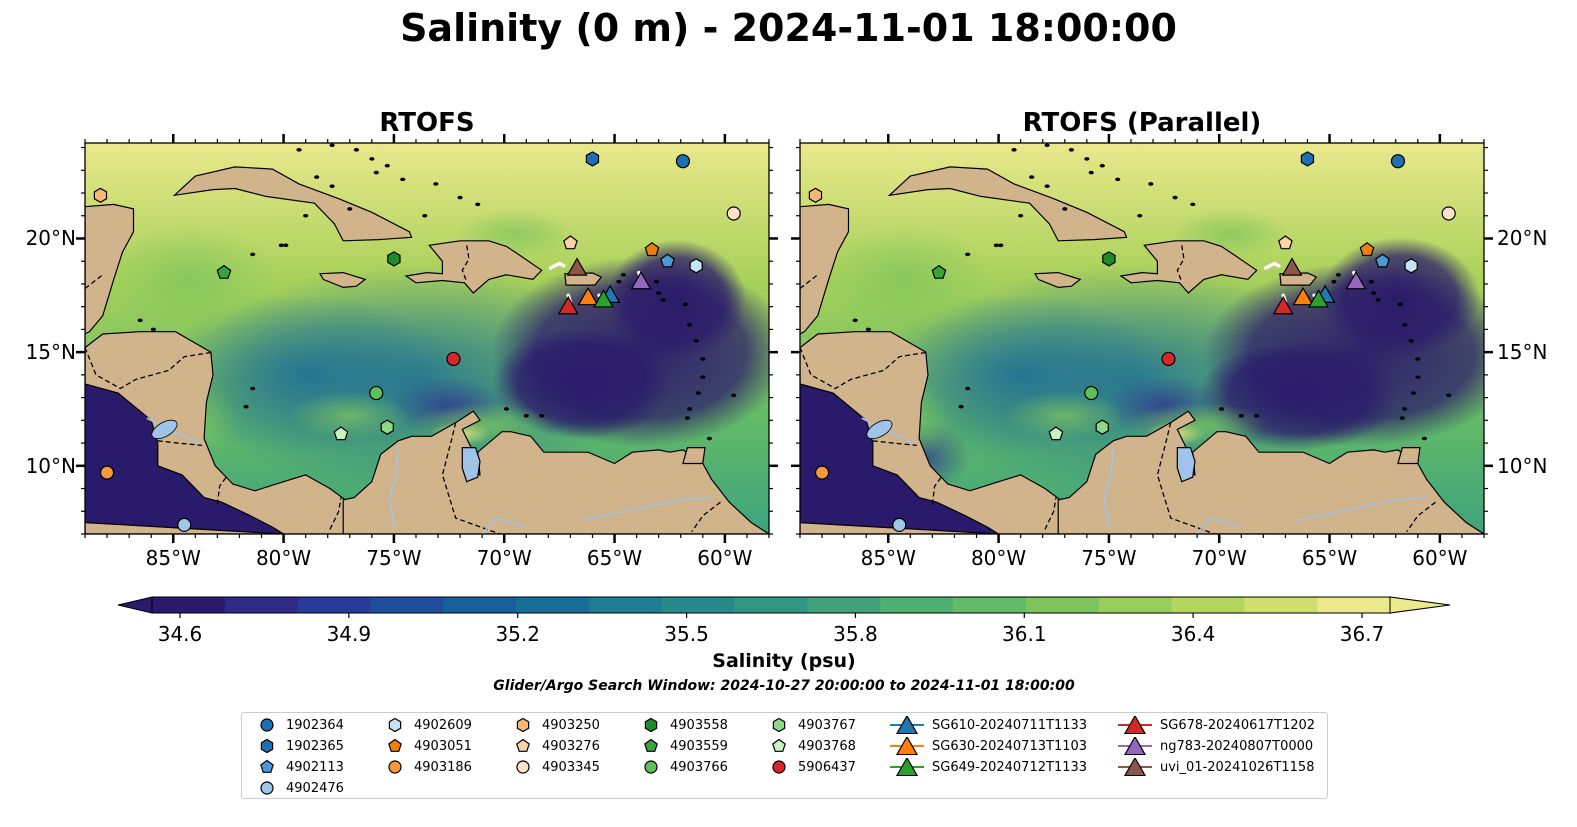 Image resolution: width=1577 pixels, height=827 pixels. What do you see at coordinates (699, 746) in the screenshot?
I see `legend-label: 4903559` at bounding box center [699, 746].